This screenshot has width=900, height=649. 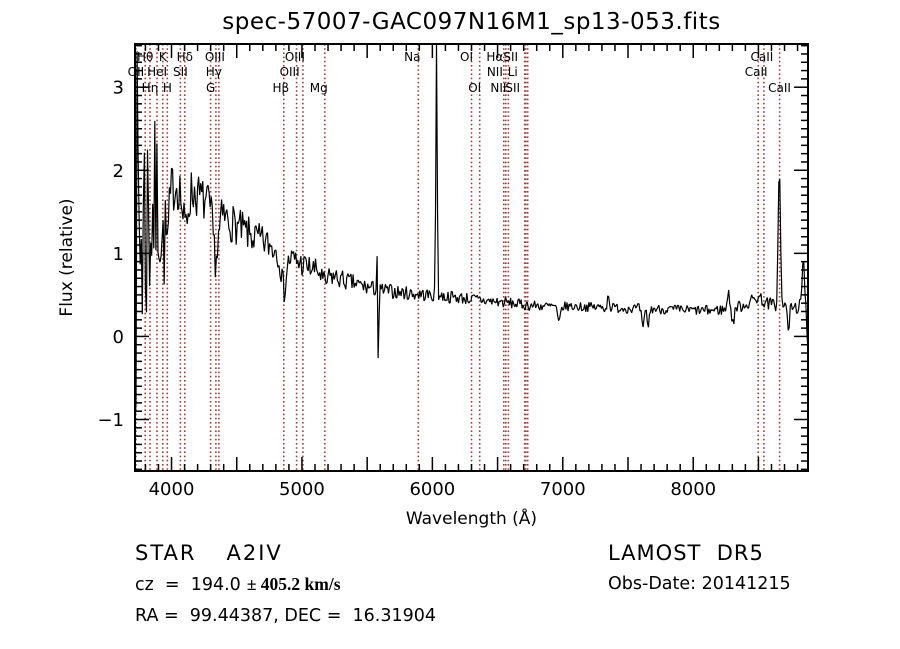 I want to click on spectral-line-label: OII, so click(x=136, y=72).